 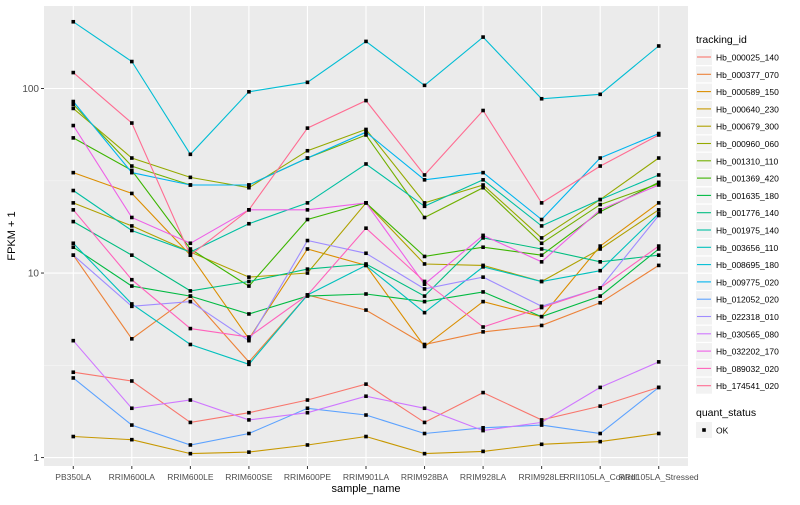 I want to click on x-tick-label: RRIM928LA, so click(x=483, y=477).